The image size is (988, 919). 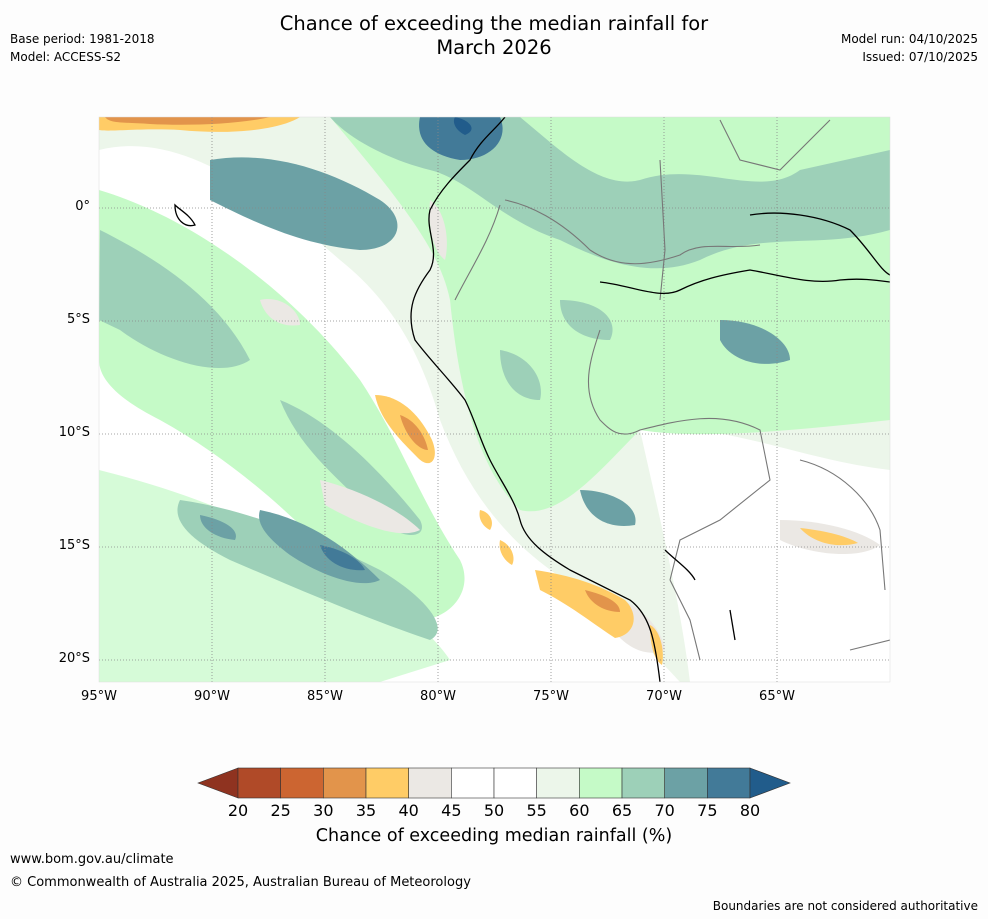 What do you see at coordinates (732, 625) in the screenshot?
I see `lake-poopo` at bounding box center [732, 625].